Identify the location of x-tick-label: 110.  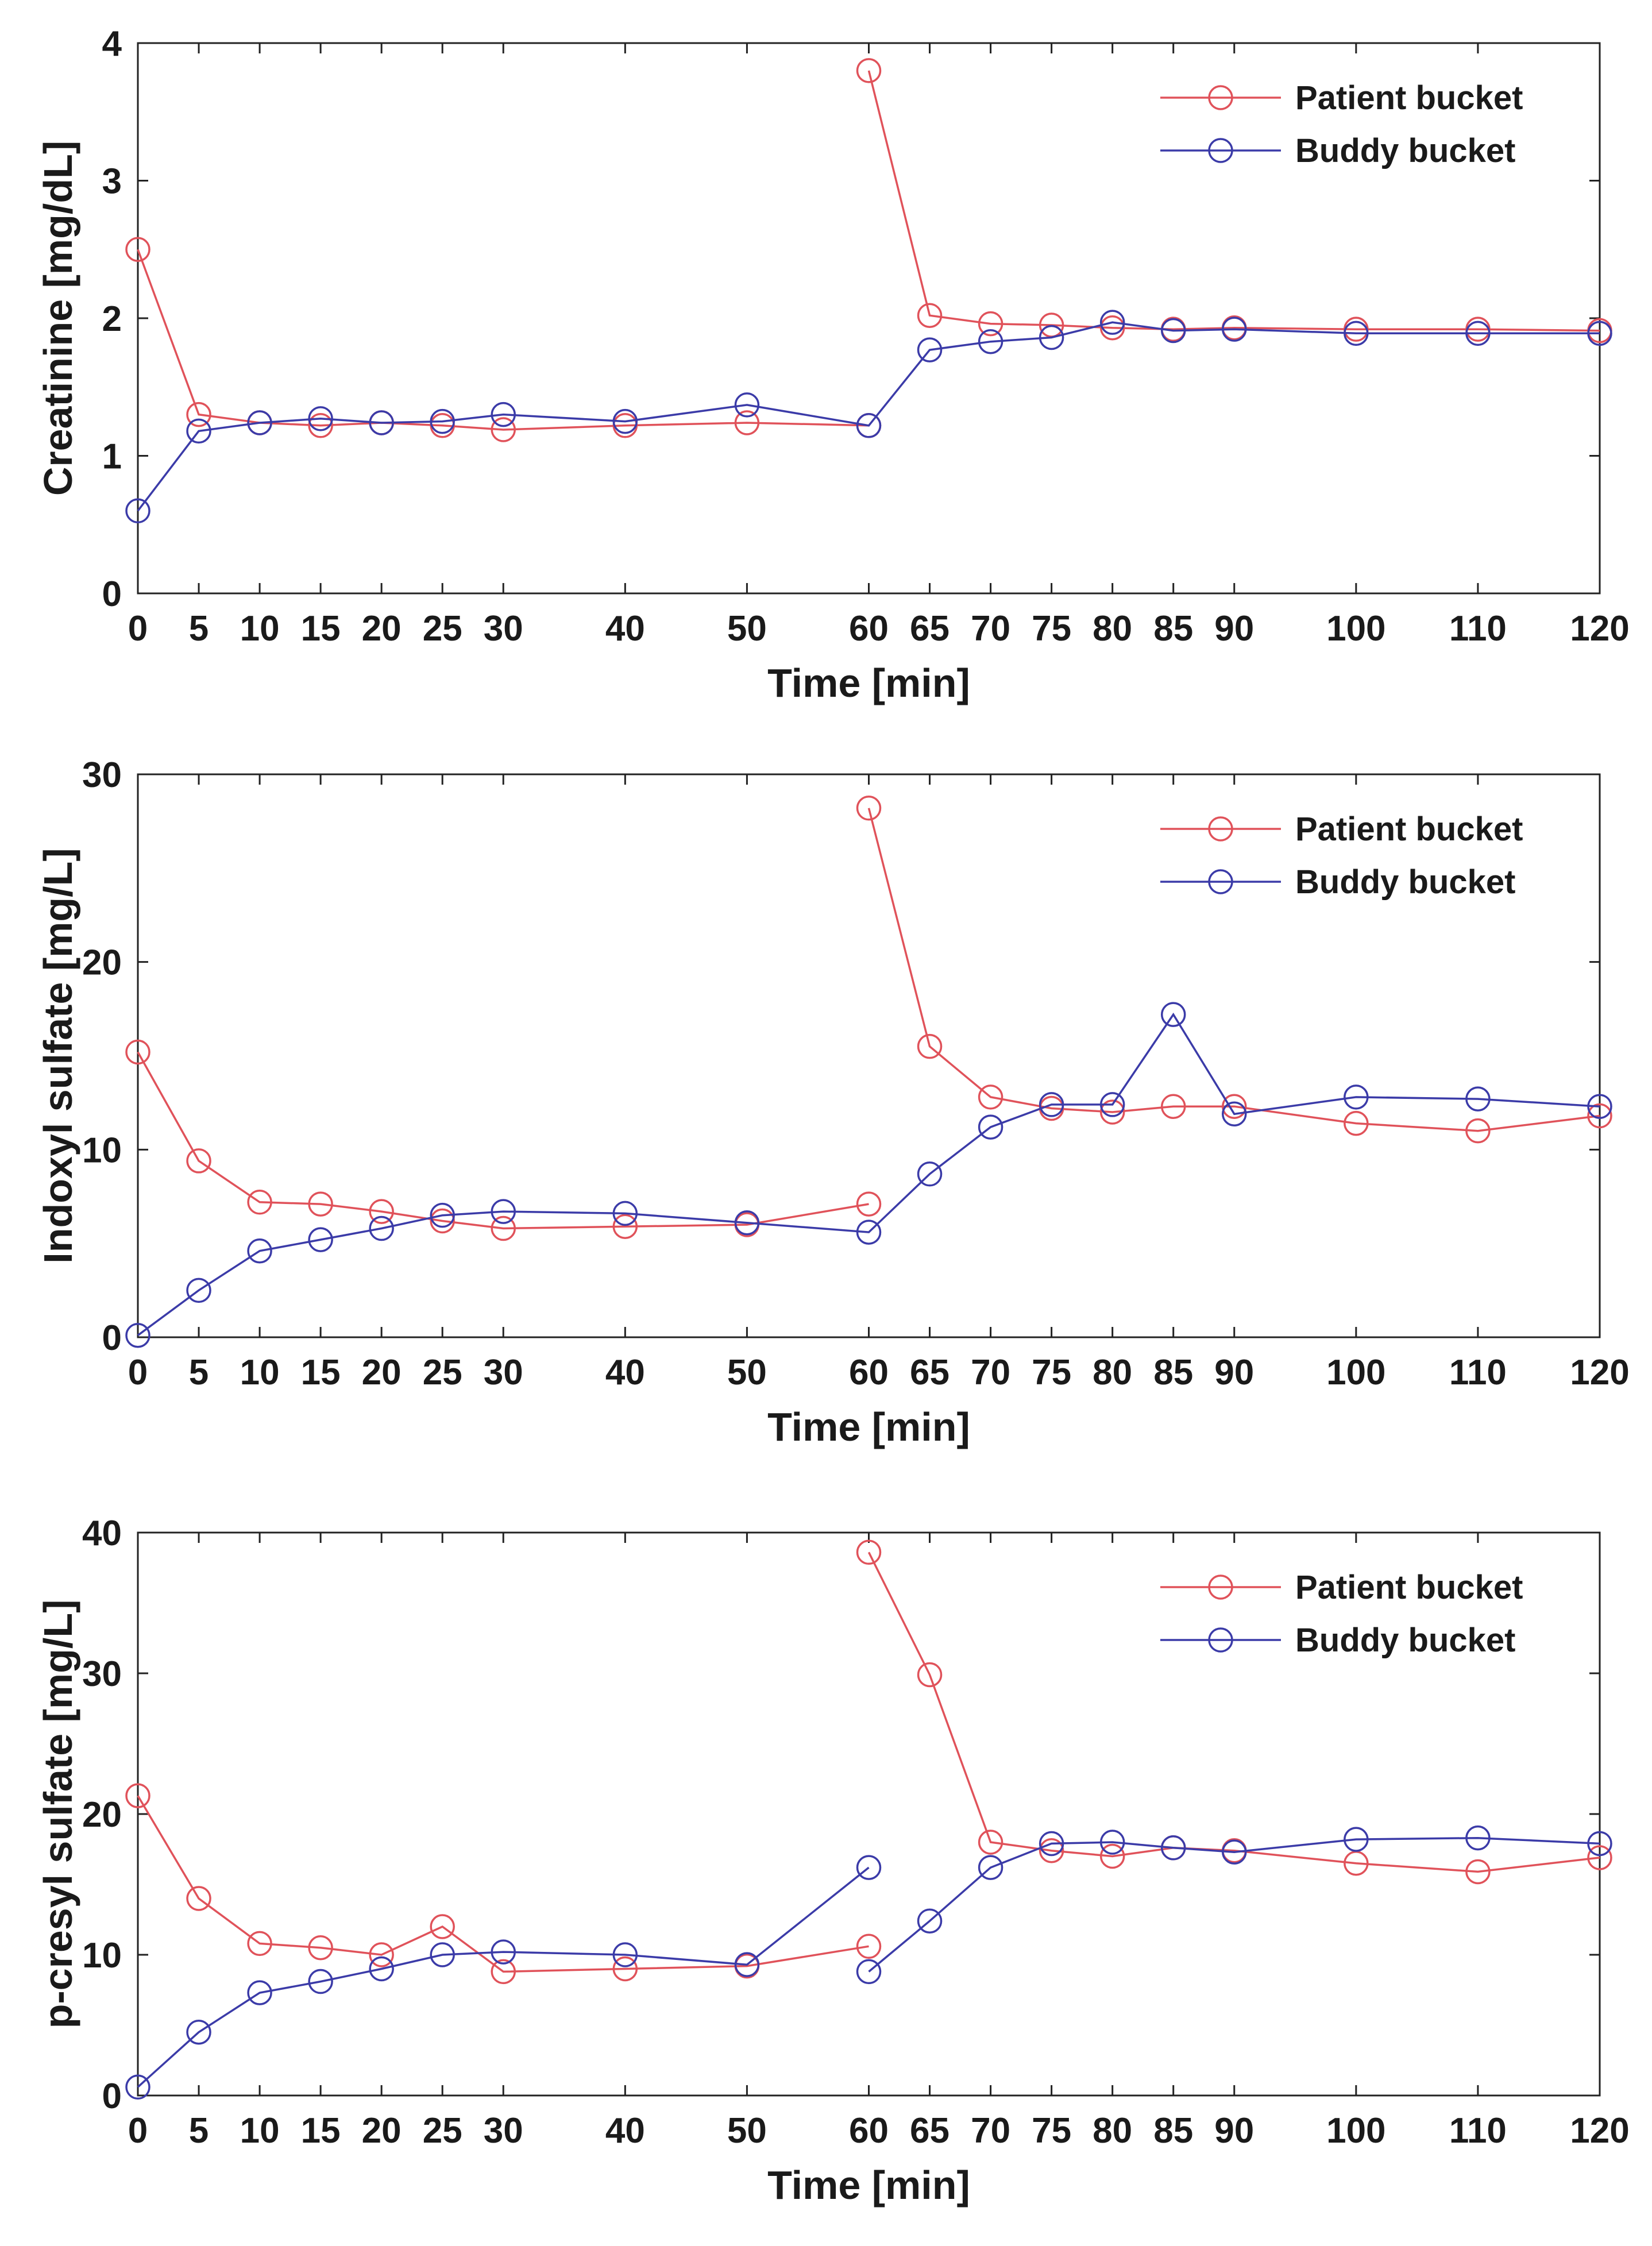
(1478, 2131).